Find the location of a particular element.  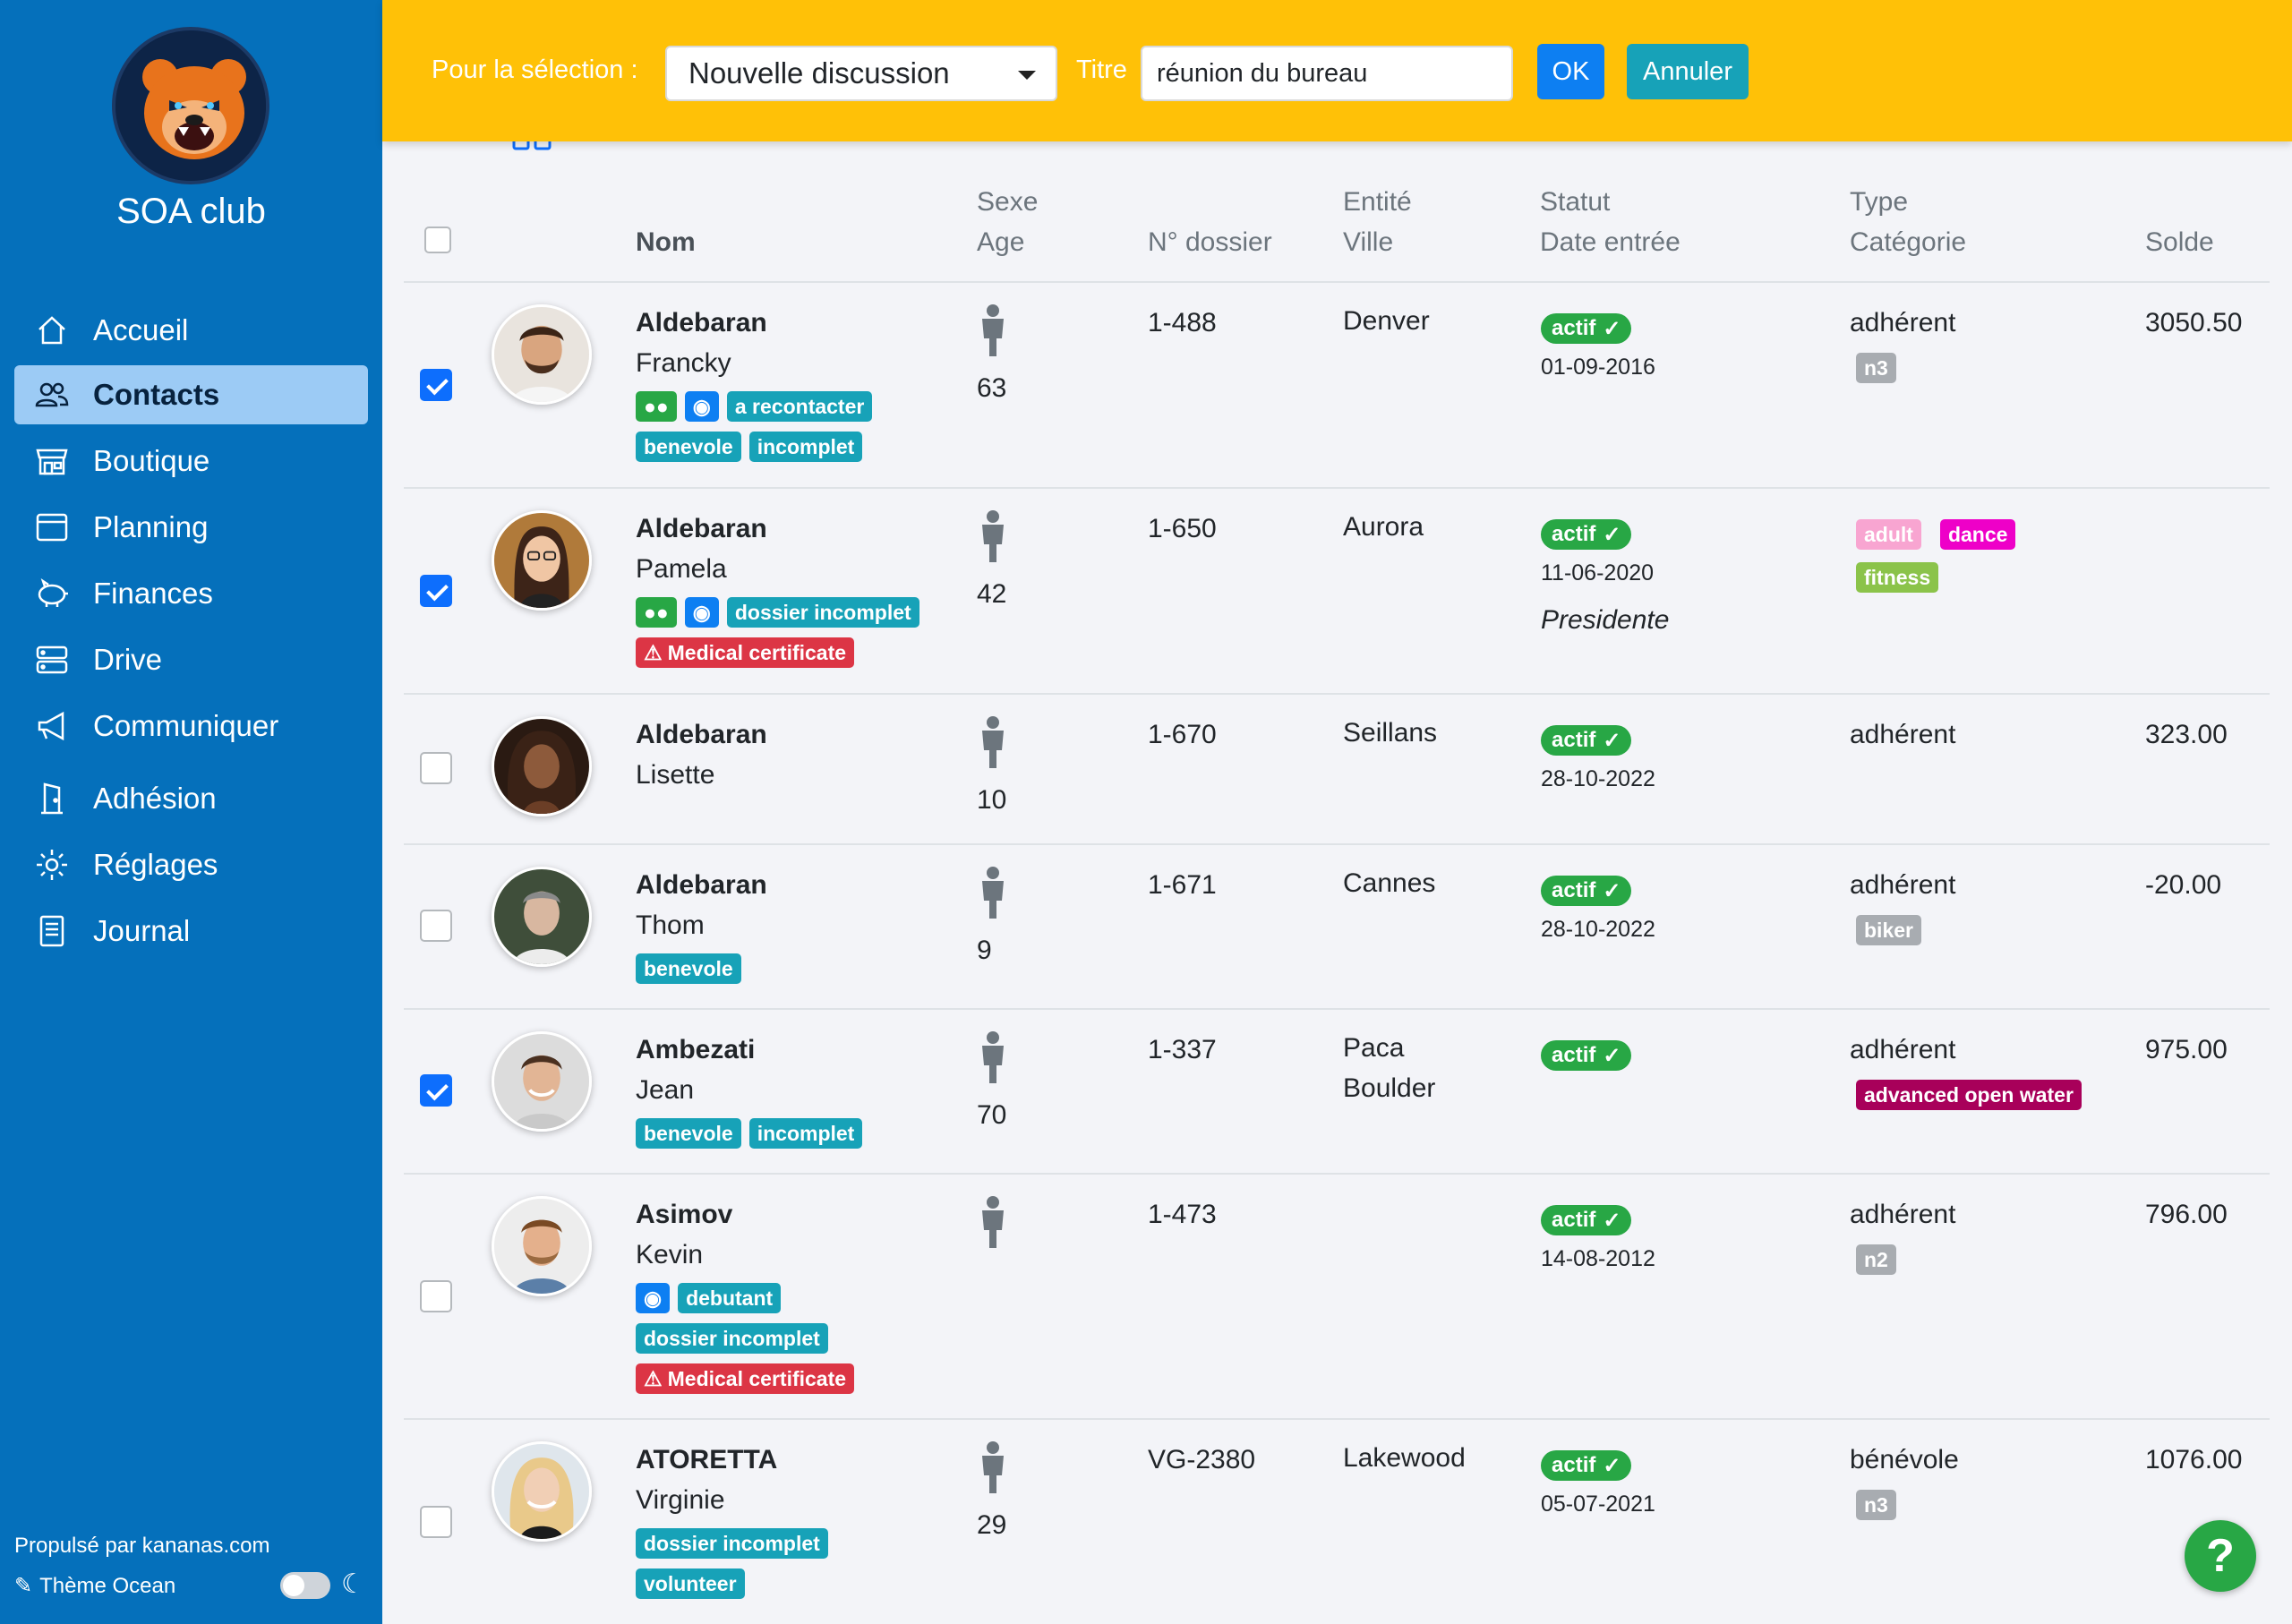

male-person-icon is located at coordinates (993, 1222).